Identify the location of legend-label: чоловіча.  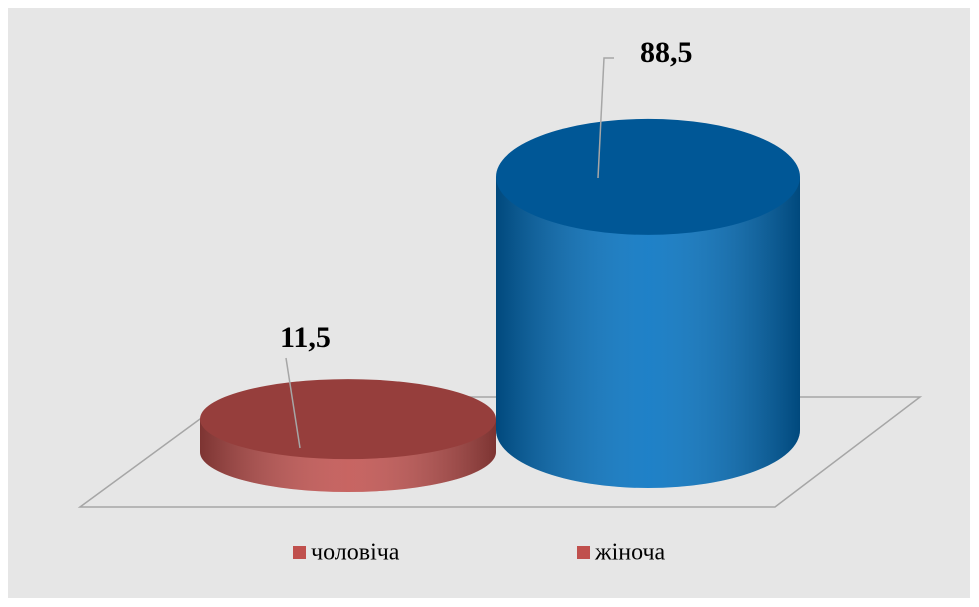
(355, 553).